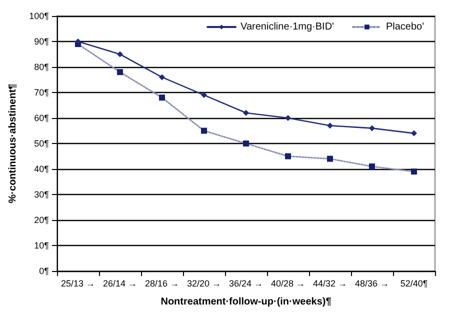 This screenshot has width=468, height=320. Describe the element at coordinates (13, 143) in the screenshot. I see `y-axis-title: %·continuous·abstinent¶` at that location.